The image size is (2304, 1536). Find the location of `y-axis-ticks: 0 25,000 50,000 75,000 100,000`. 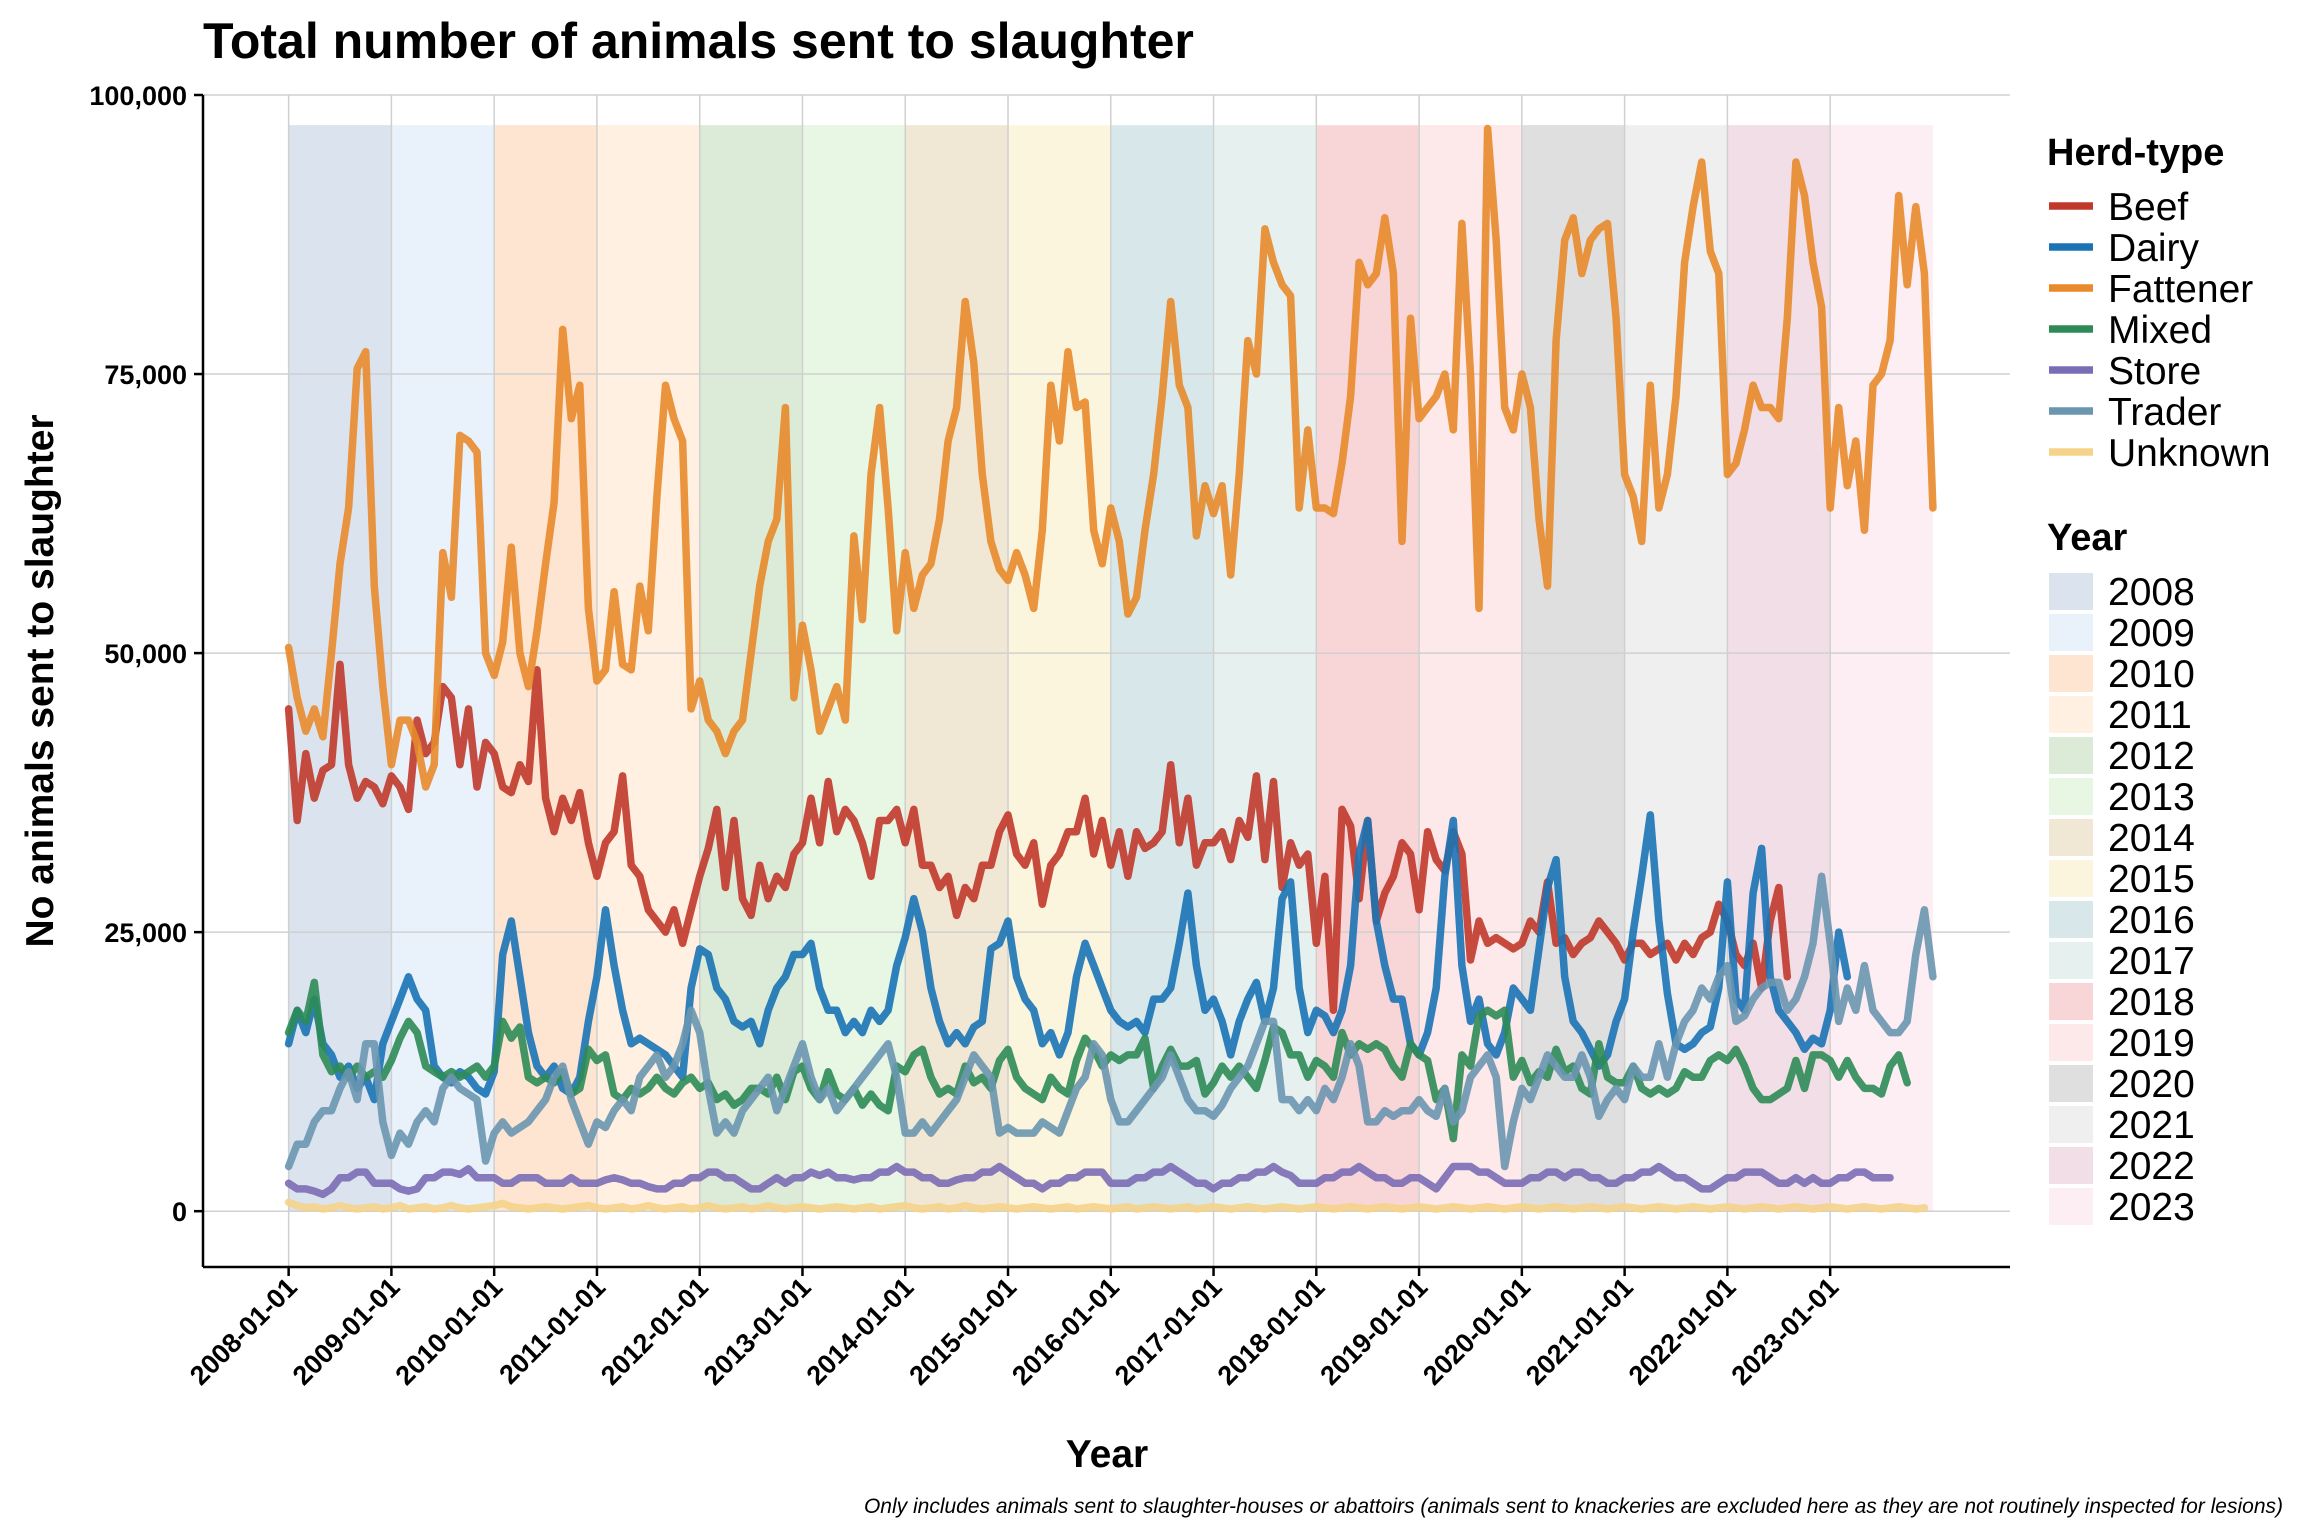

y-axis-ticks: 0 25,000 50,000 75,000 100,000 is located at coordinates (146, 654).